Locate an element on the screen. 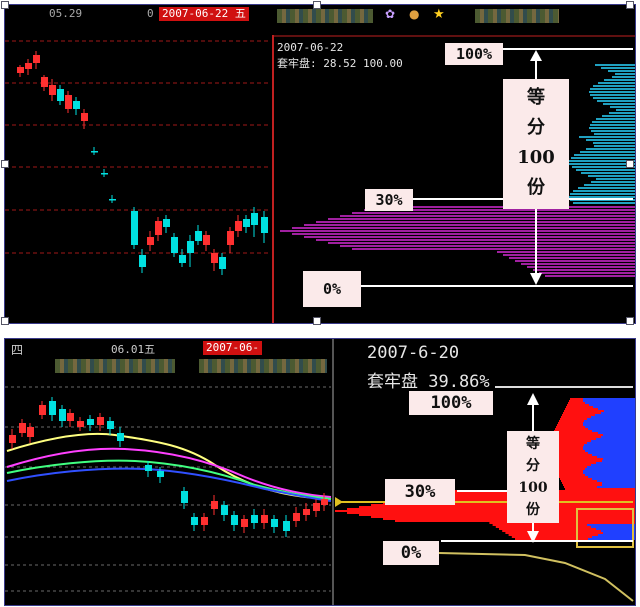  bottom-candle-5-body is located at coordinates (52, 408).